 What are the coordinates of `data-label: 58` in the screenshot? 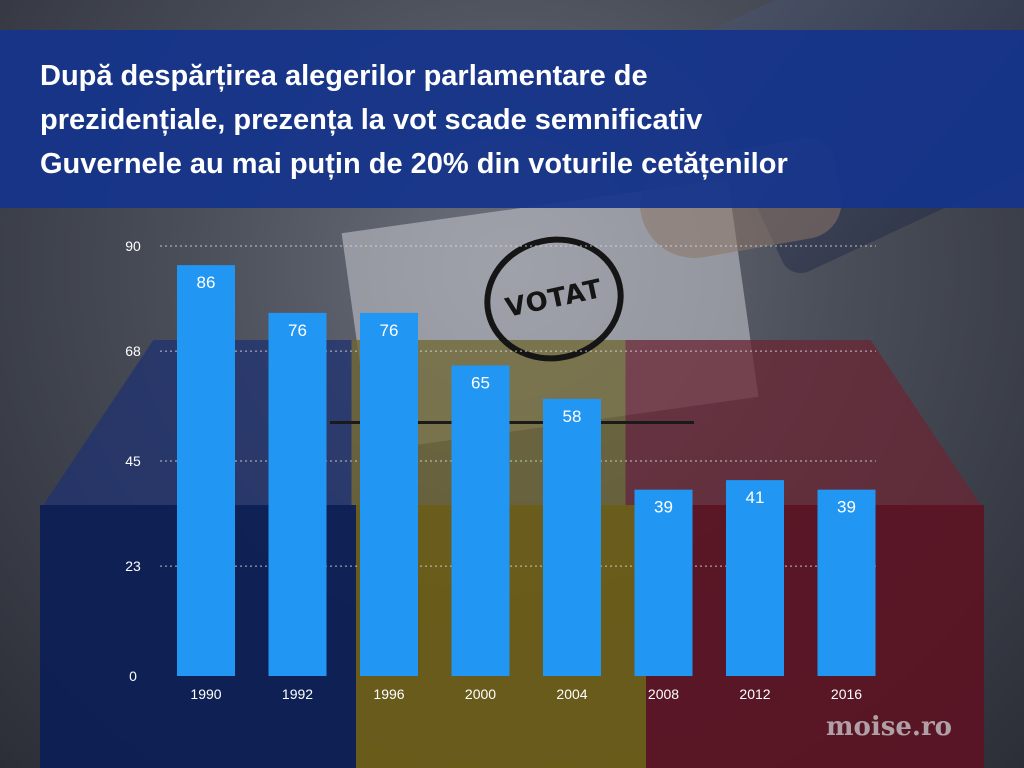 It's located at (572, 416).